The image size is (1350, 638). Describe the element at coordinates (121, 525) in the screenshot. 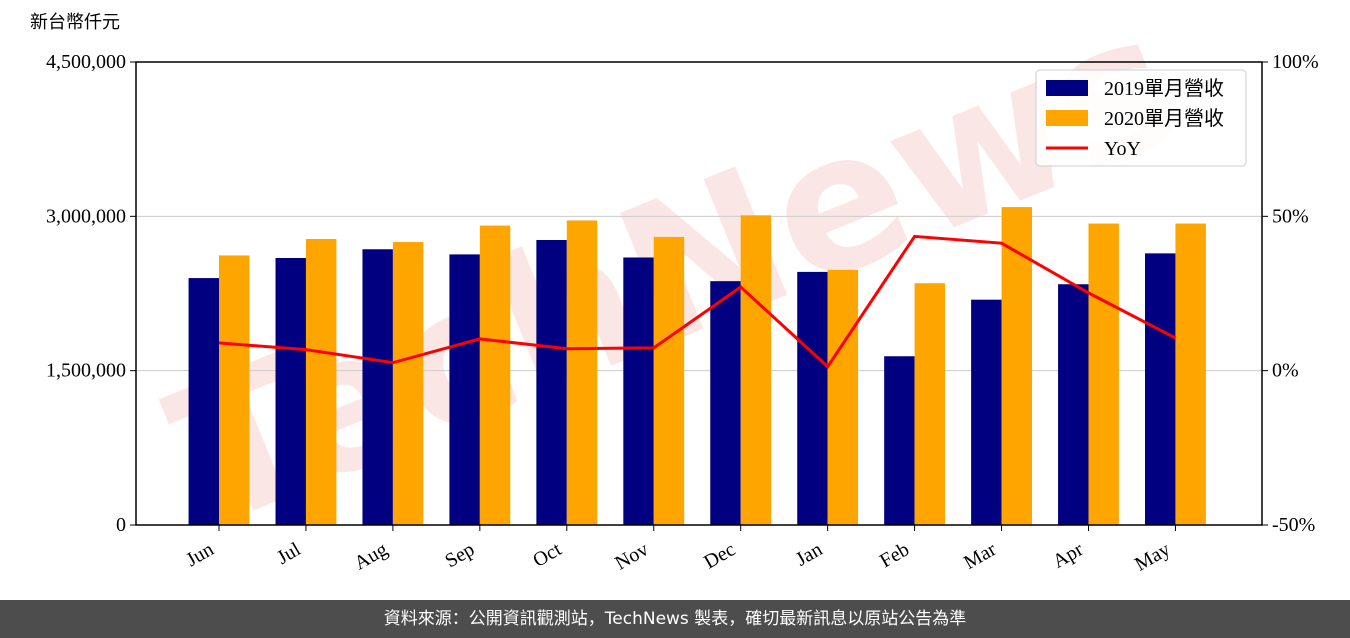

I see `y-tick-label: 0` at that location.